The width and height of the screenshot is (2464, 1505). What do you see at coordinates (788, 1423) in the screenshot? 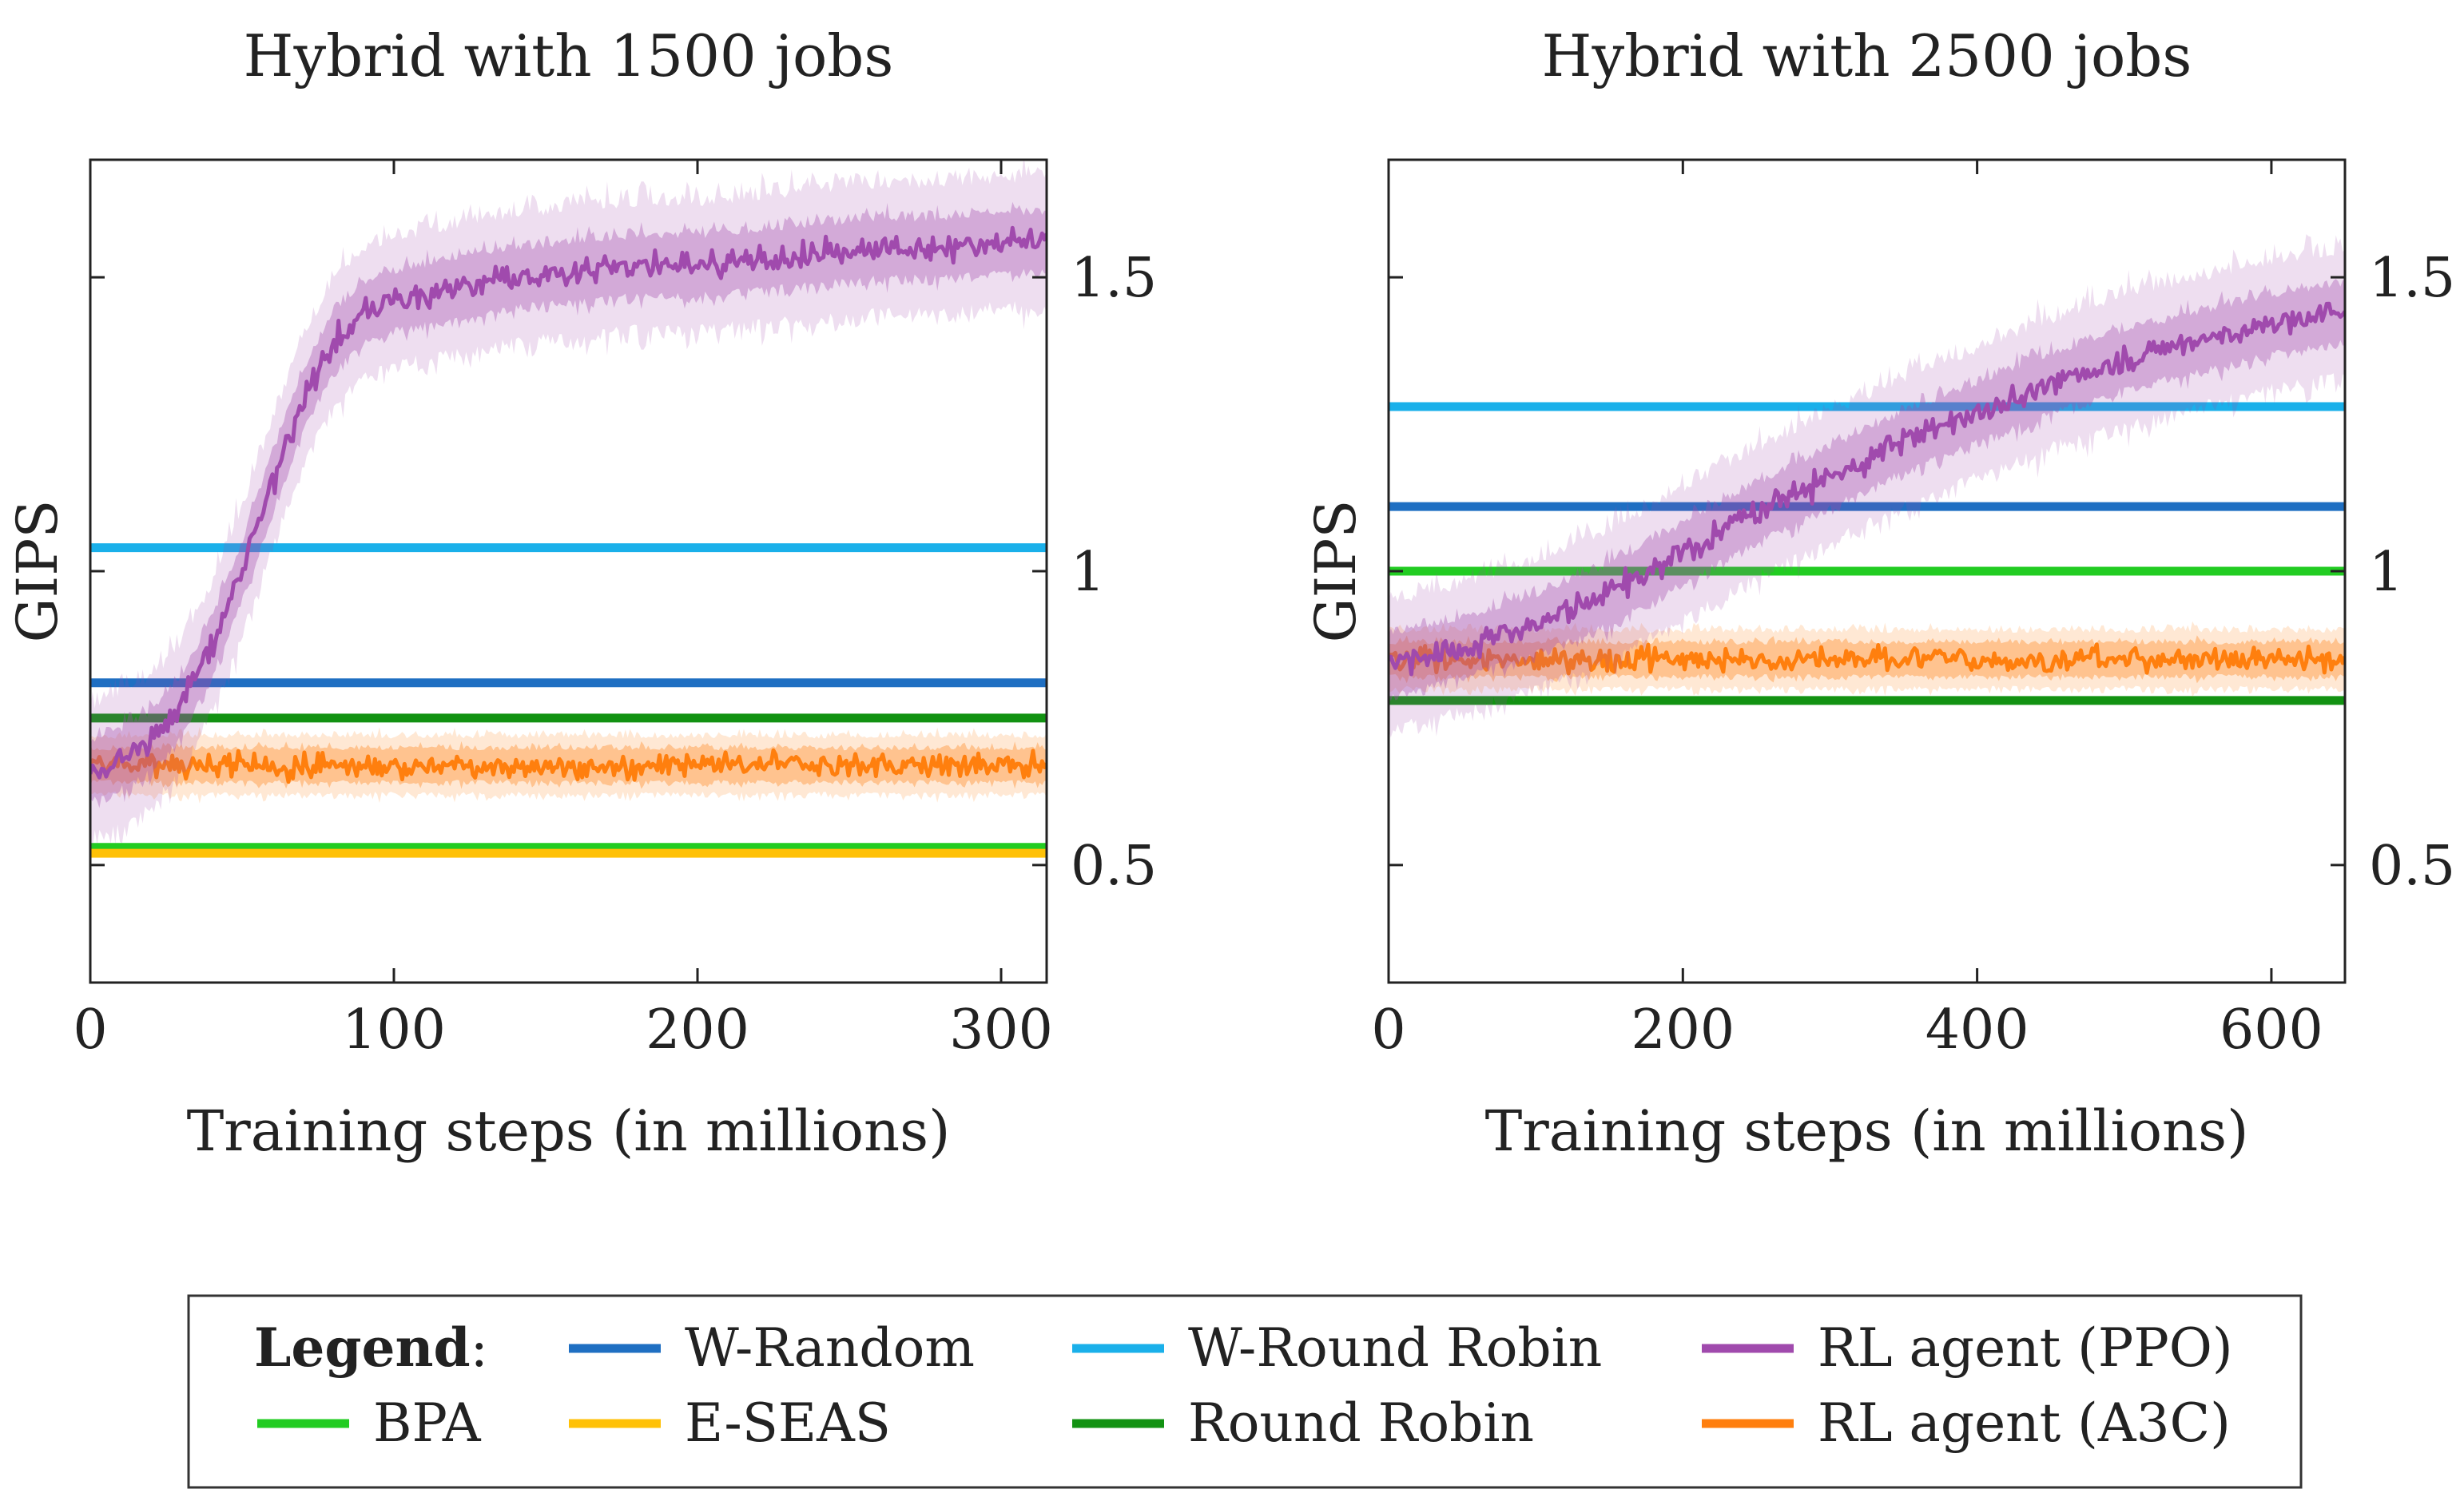
I see `legend-label: E-SEAS` at bounding box center [788, 1423].